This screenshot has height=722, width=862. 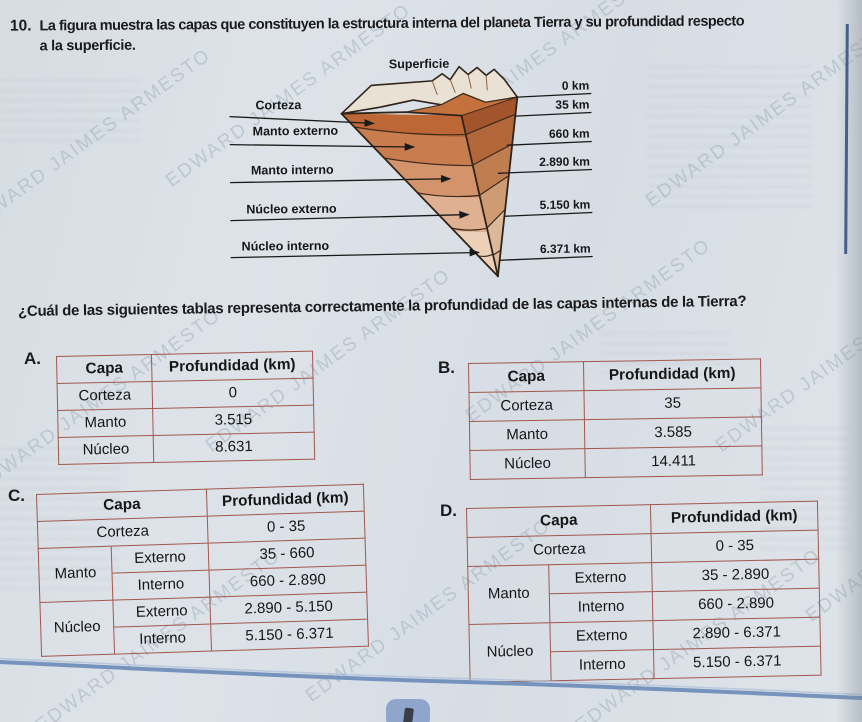 What do you see at coordinates (234, 447) in the screenshot?
I see `table-cell: 8.631` at bounding box center [234, 447].